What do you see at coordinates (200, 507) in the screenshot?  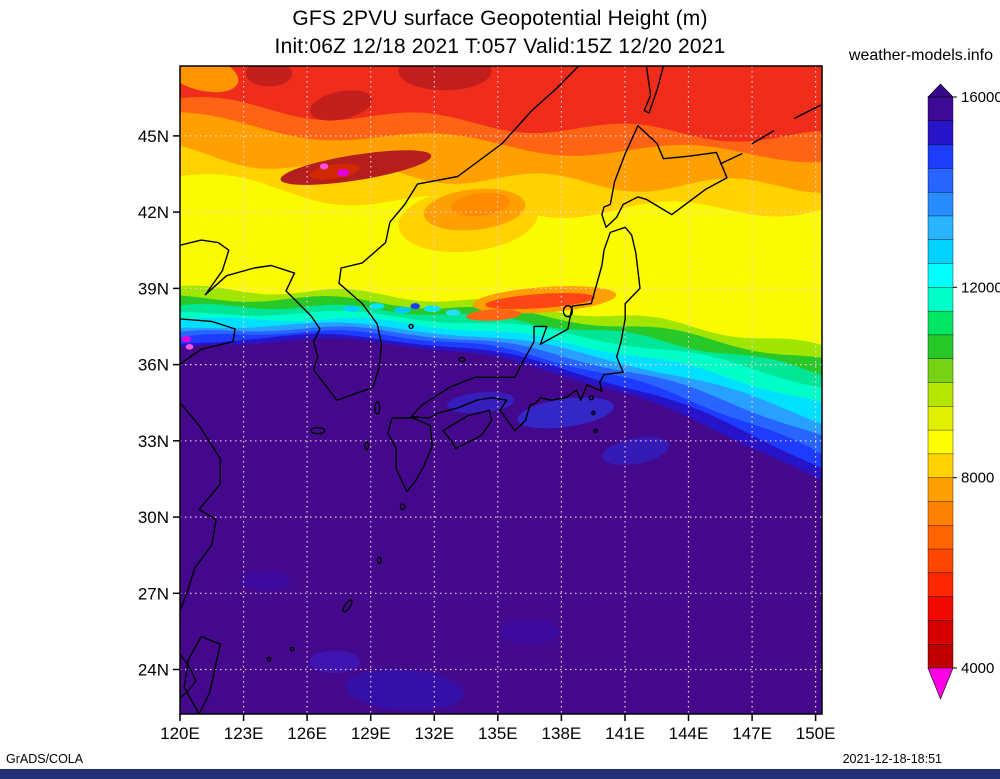 I see `coast-china-east` at bounding box center [200, 507].